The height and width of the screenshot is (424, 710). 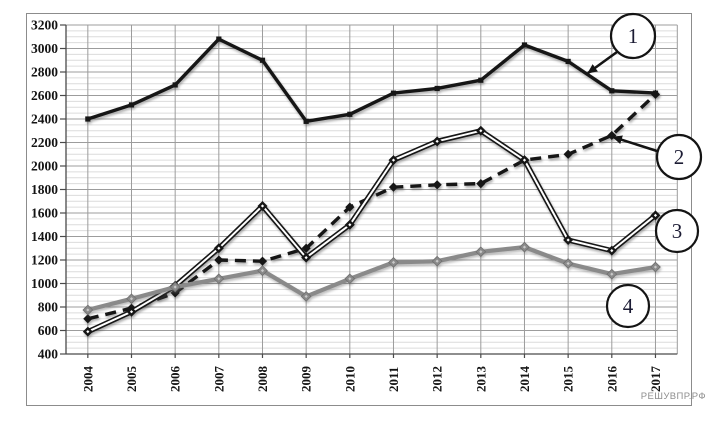 I want to click on callout-4: 4, so click(x=628, y=306).